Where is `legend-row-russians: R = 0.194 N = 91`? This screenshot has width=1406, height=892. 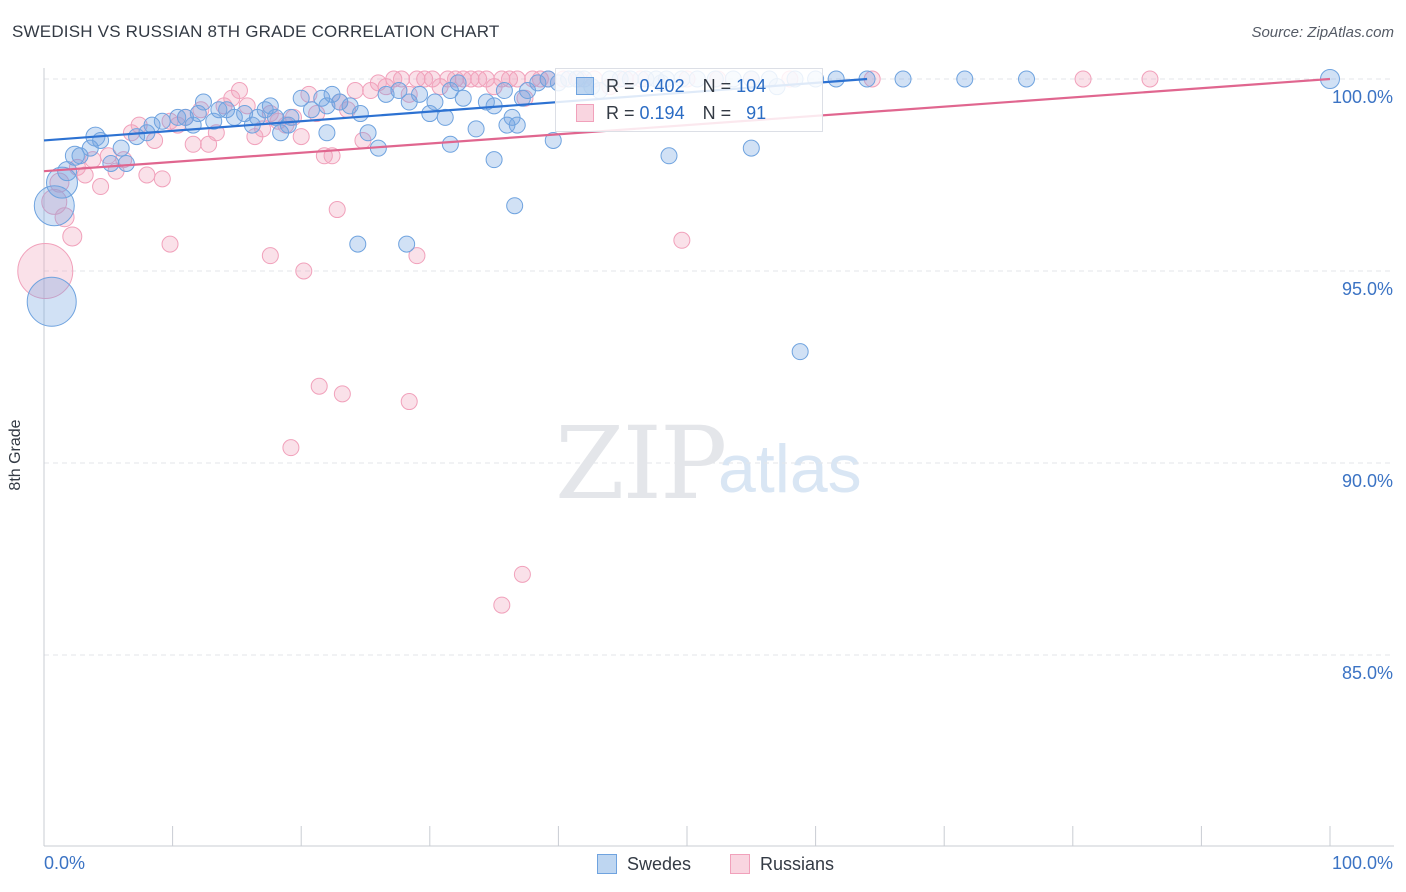
legend-row-russians: R = 0.194 N = 91 is located at coordinates (671, 113).